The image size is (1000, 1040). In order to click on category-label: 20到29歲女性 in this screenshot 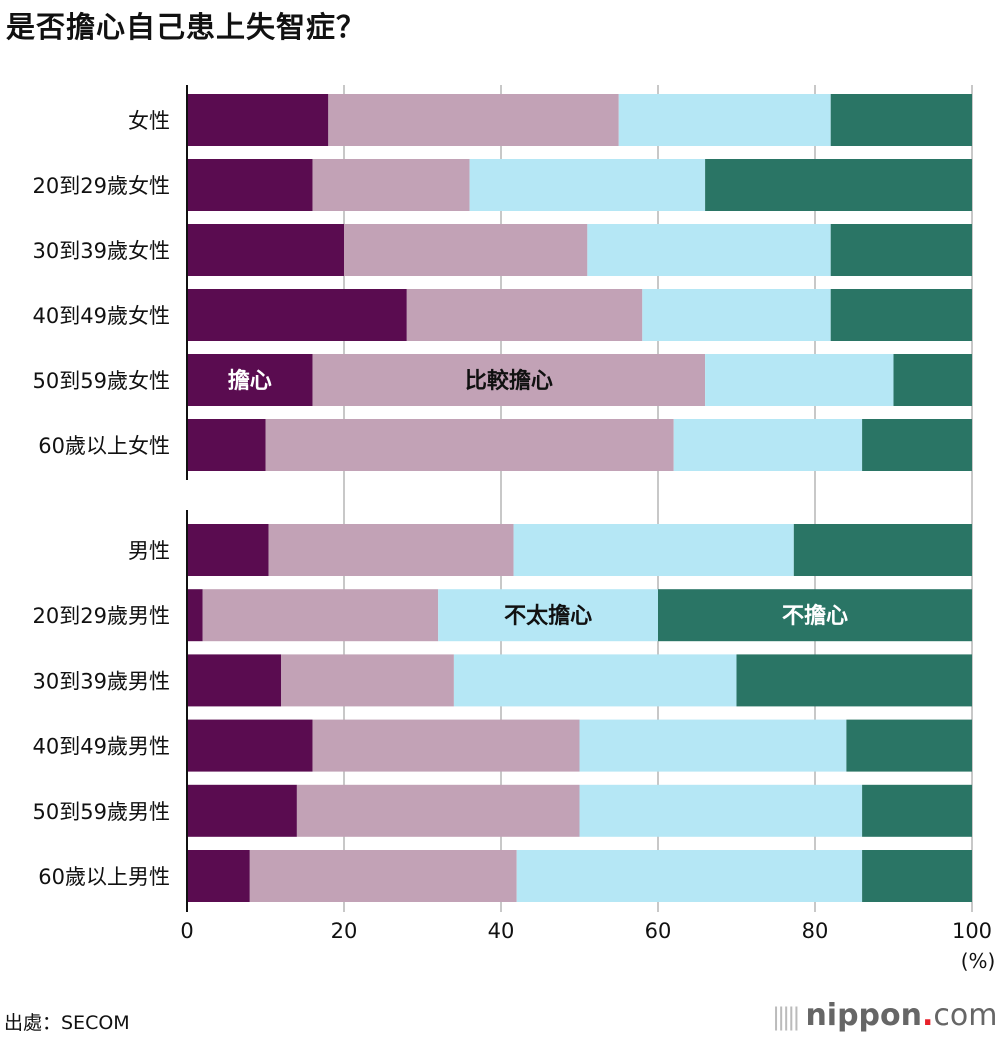, I will do `click(101, 186)`.